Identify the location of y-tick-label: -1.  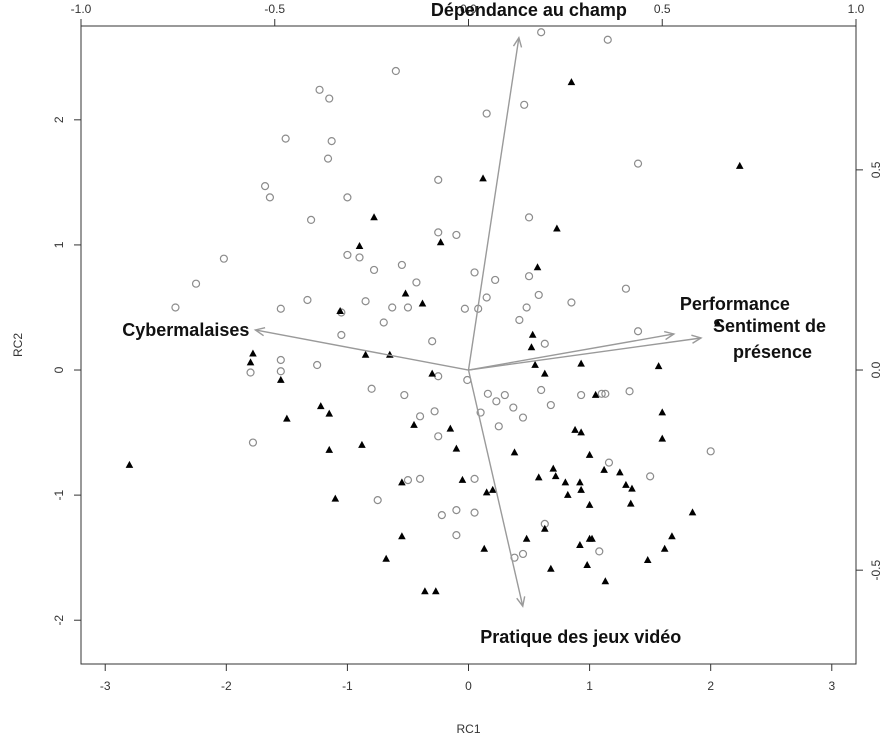
(59, 494).